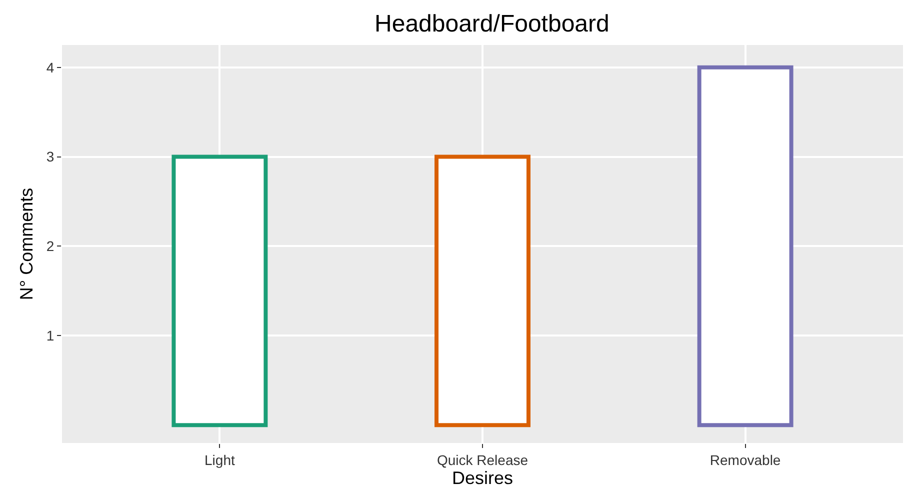  I want to click on chart-title: Headboard/Footboard, so click(492, 24).